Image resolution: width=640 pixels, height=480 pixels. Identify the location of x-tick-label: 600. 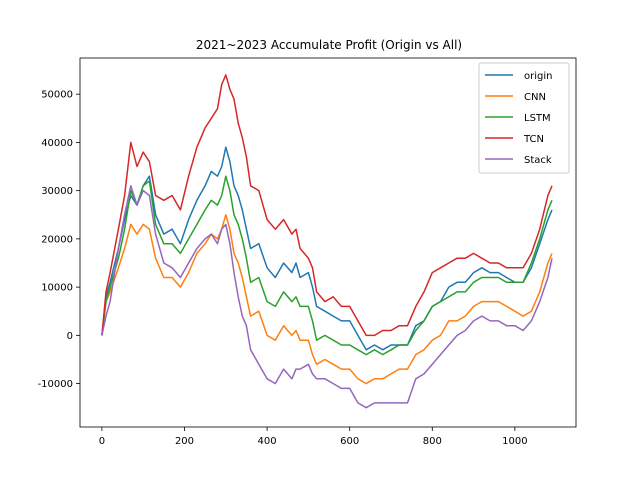
(349, 441).